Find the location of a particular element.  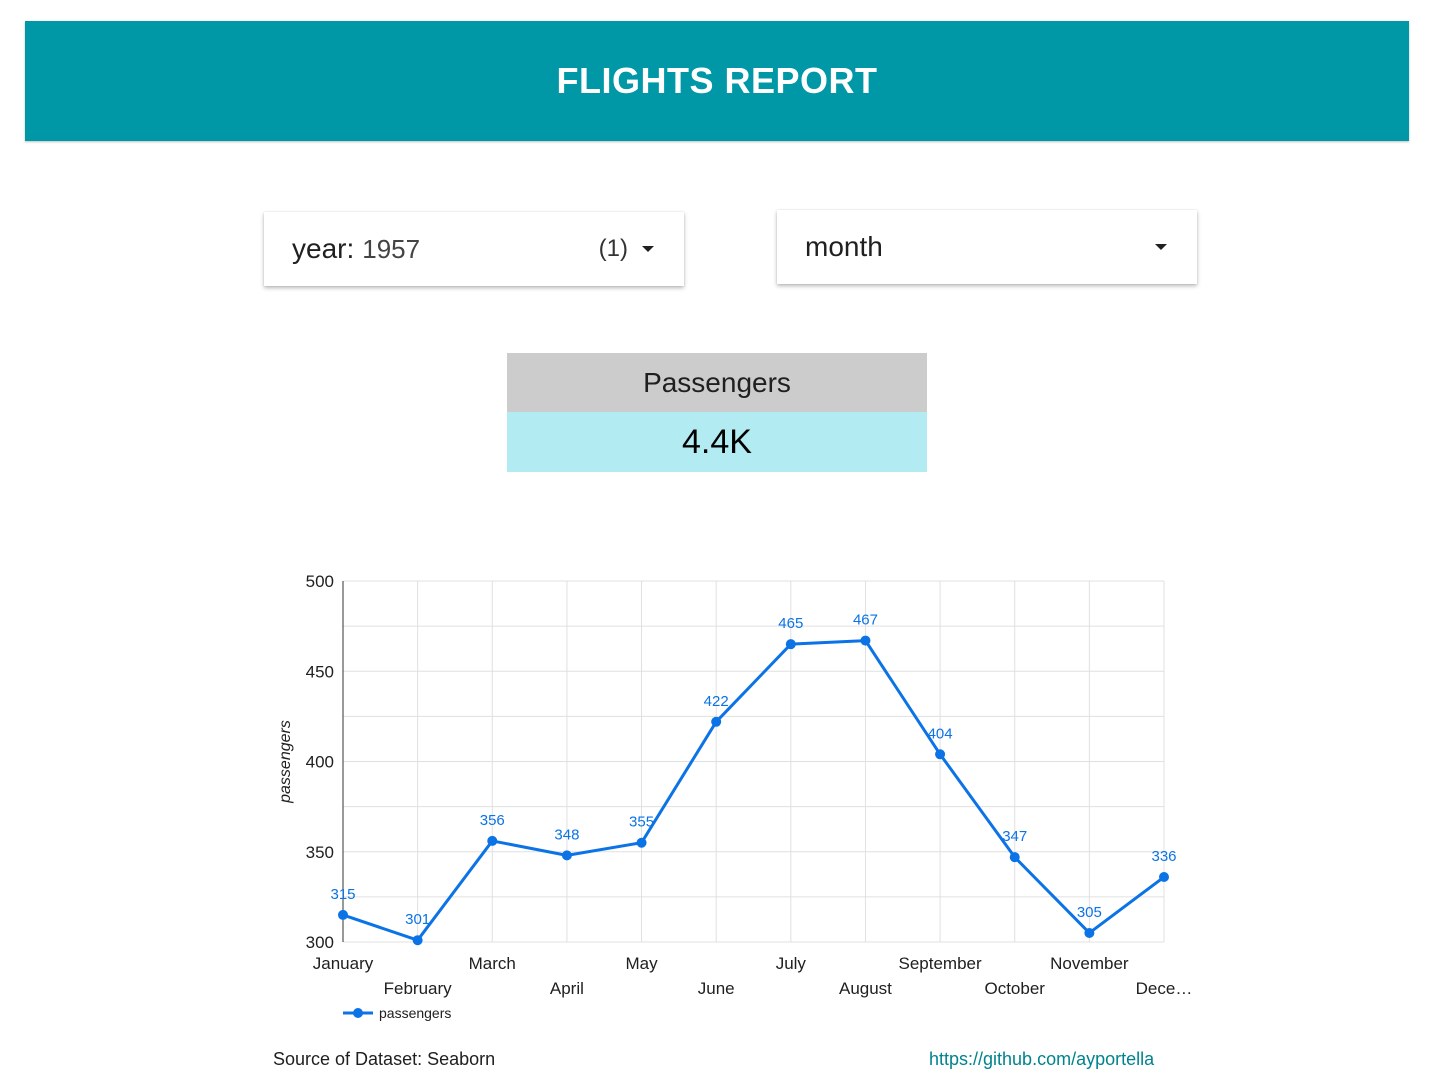

data-label: 404 is located at coordinates (940, 733).